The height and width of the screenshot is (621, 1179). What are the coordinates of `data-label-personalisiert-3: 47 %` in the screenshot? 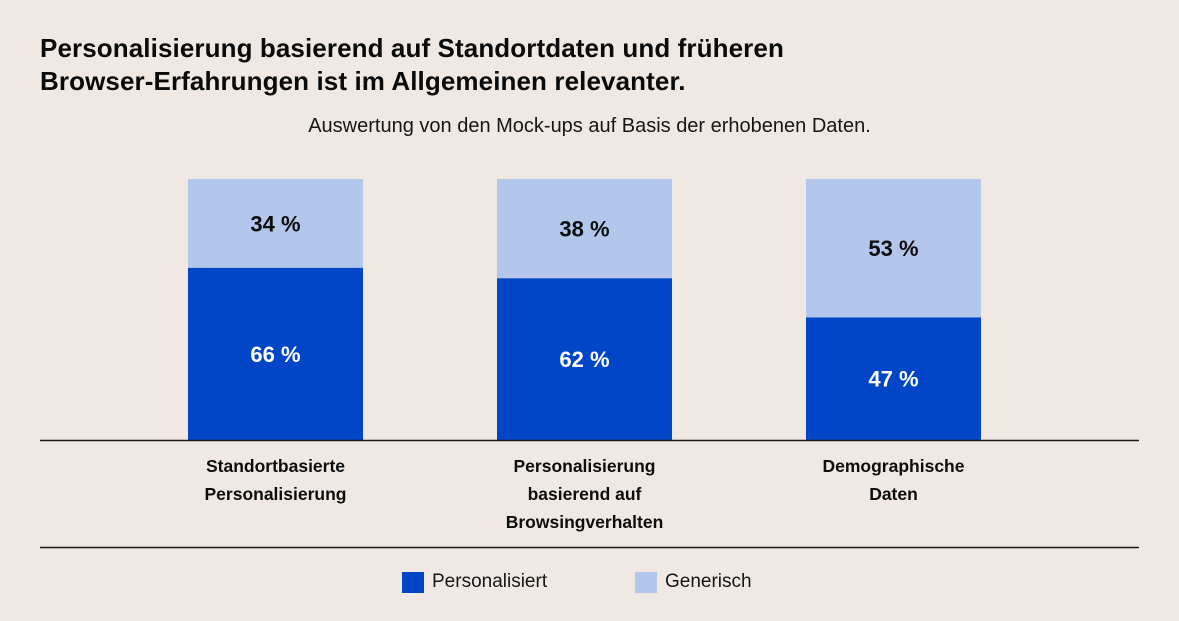 It's located at (893, 379).